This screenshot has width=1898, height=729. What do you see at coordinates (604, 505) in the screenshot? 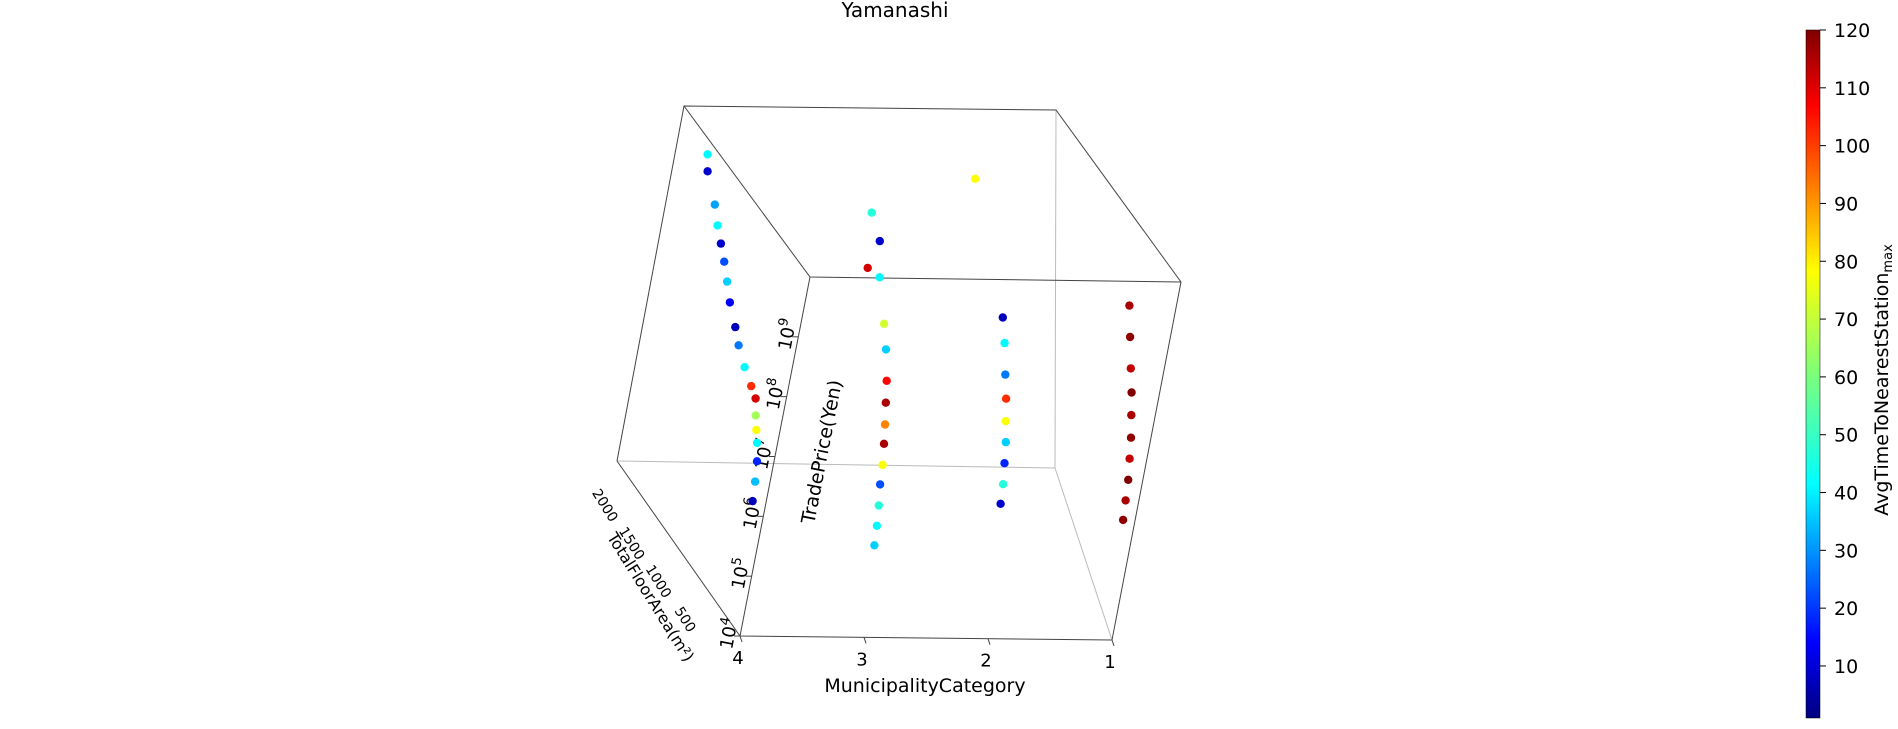
I see `y-tick-label: 2000` at bounding box center [604, 505].